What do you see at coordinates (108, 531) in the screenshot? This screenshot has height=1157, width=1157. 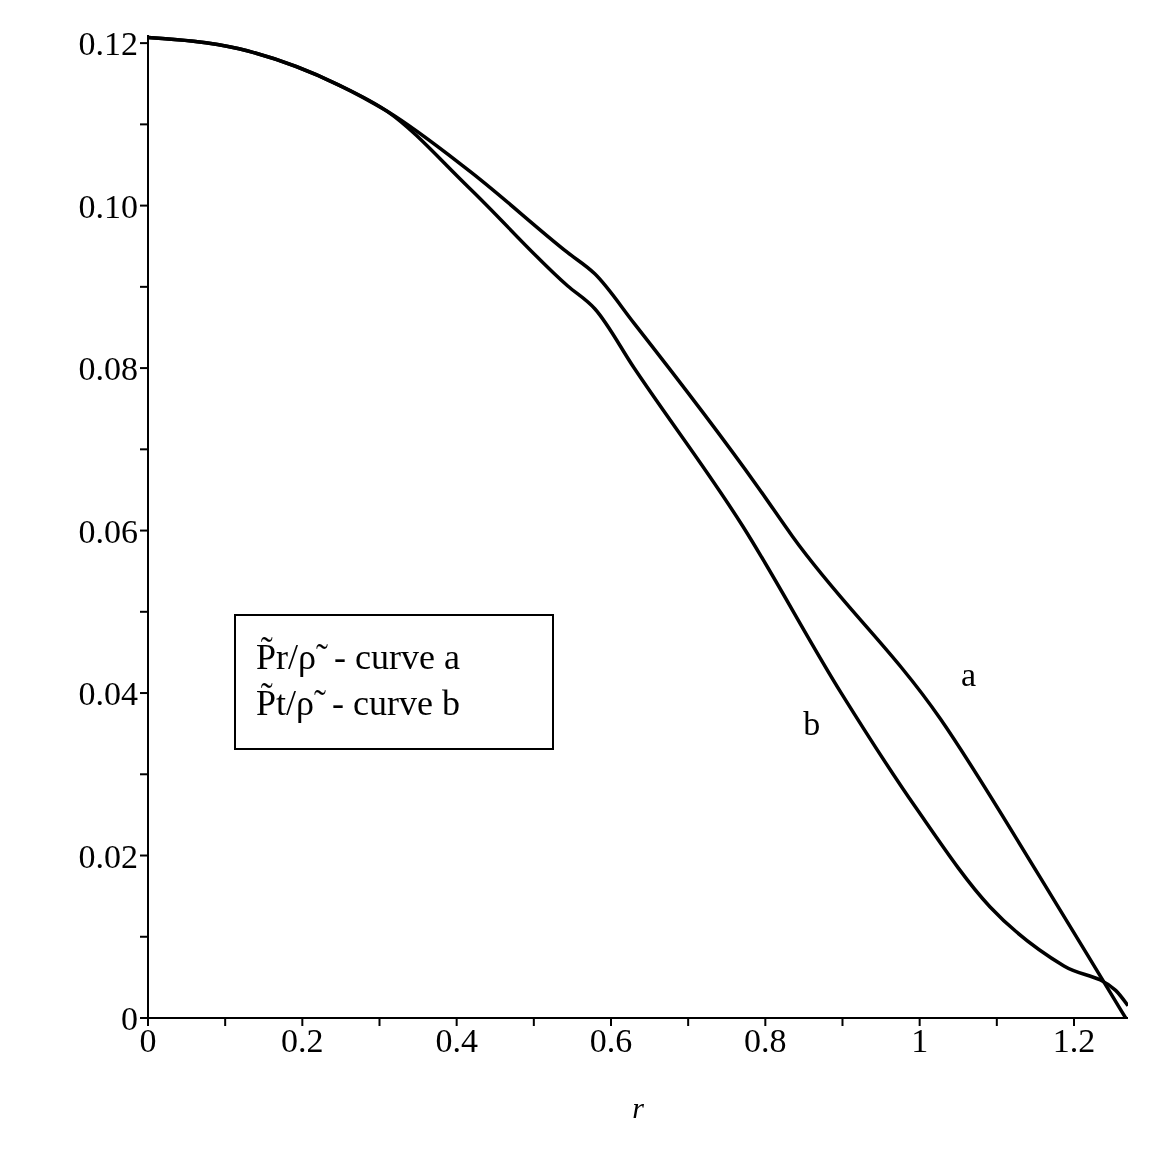 I see `y-tick-label: 0.06` at bounding box center [108, 531].